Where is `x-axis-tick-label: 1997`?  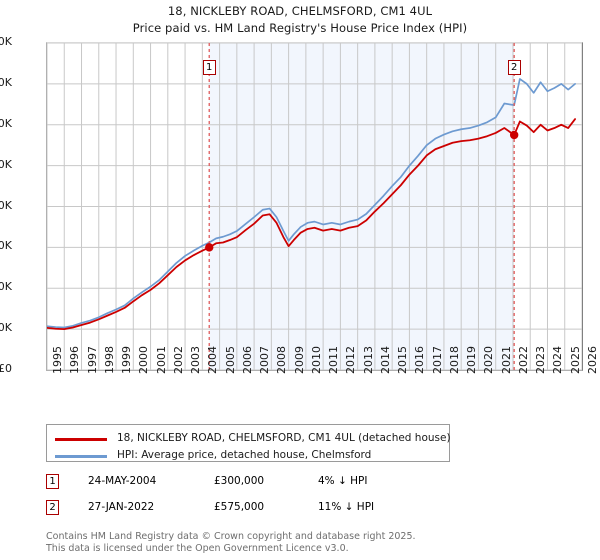 x-axis-tick-label: 1997 is located at coordinates (92, 360).